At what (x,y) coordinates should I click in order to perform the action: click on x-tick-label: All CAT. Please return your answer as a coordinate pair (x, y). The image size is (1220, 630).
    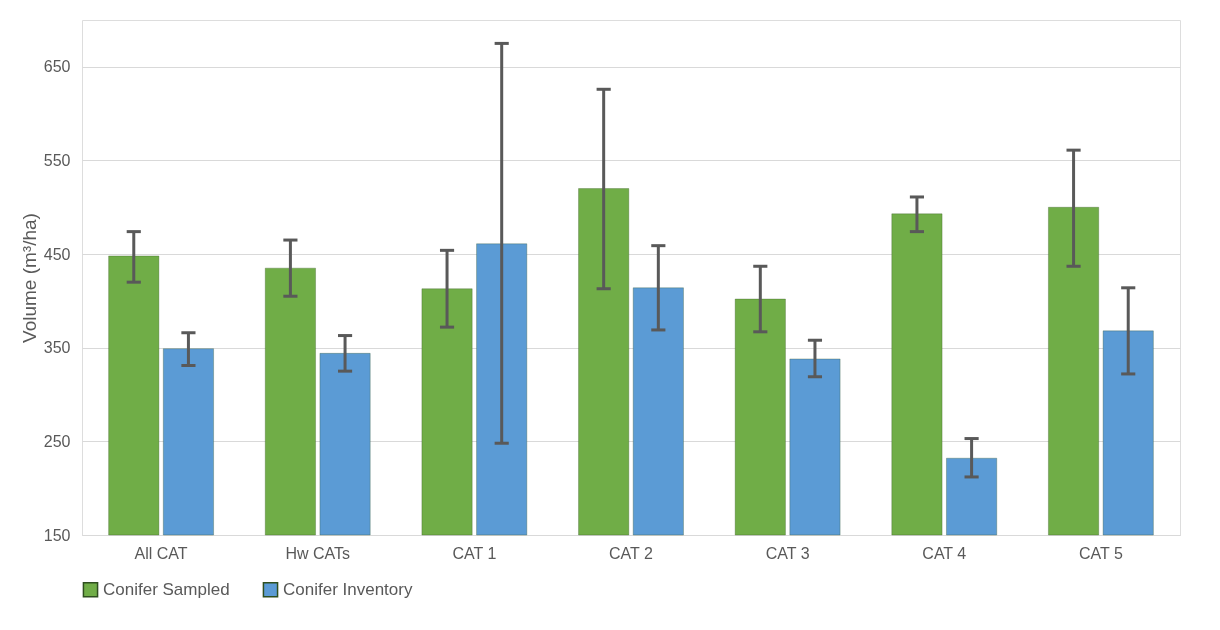
    Looking at the image, I should click on (161, 553).